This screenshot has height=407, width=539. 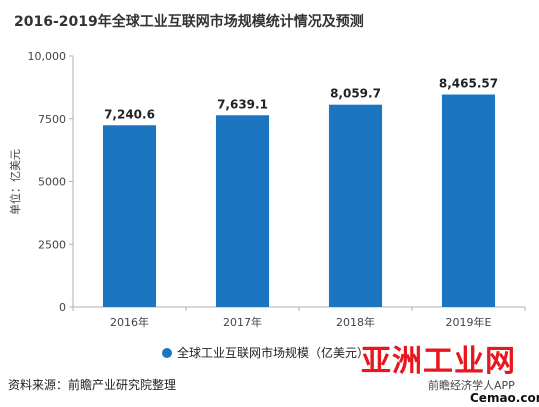 I want to click on brand-logo: 亚洲工业网, so click(x=438, y=361).